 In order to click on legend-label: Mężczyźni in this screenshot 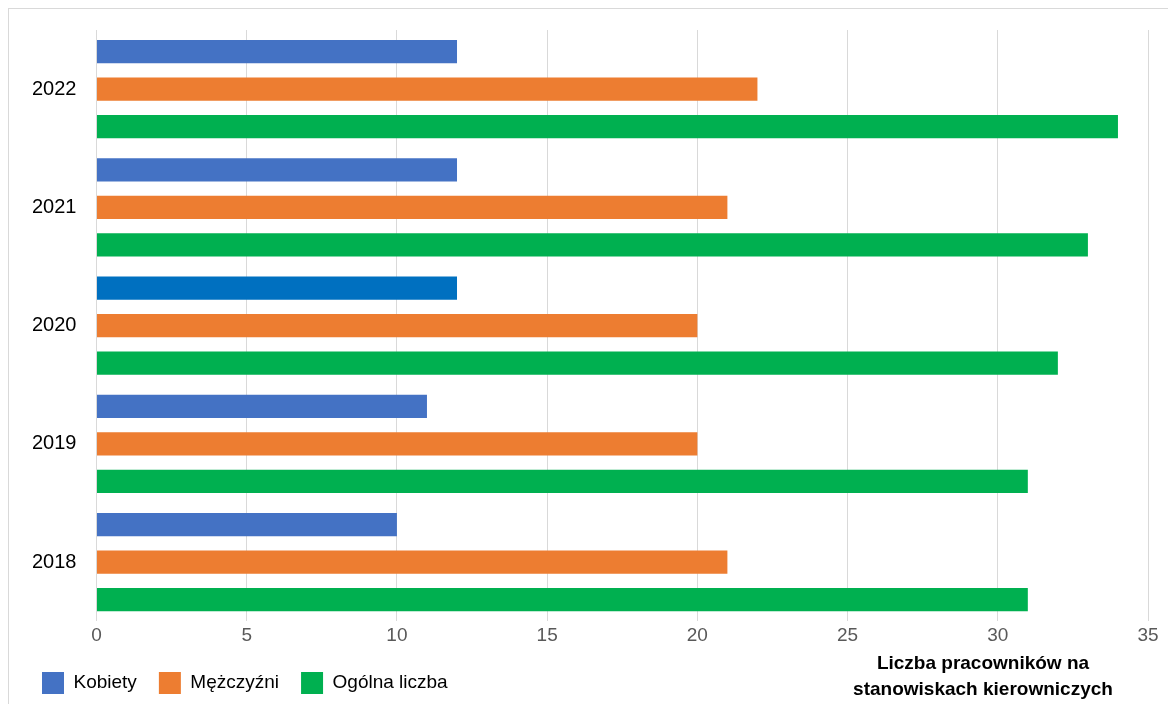, I will do `click(235, 682)`.